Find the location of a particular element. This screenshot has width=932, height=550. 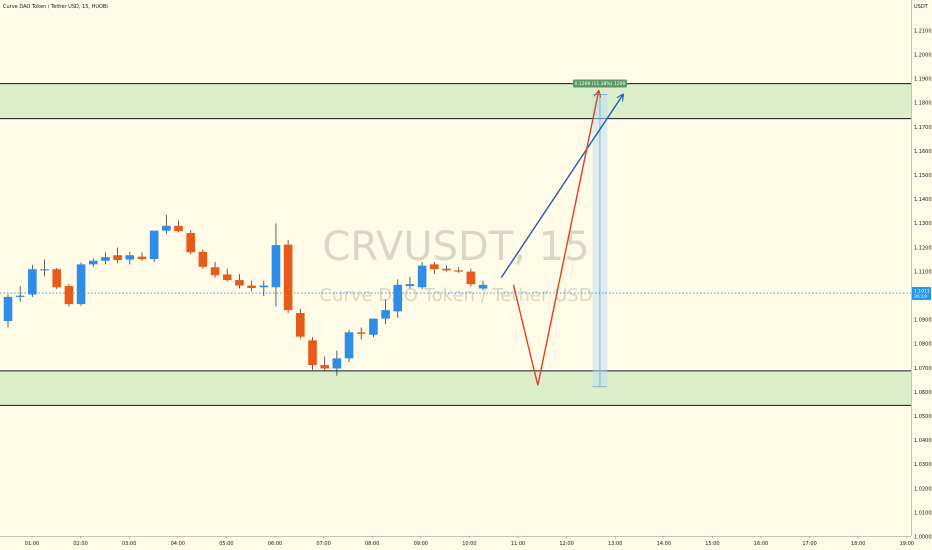

candle-14-body is located at coordinates (178, 228).